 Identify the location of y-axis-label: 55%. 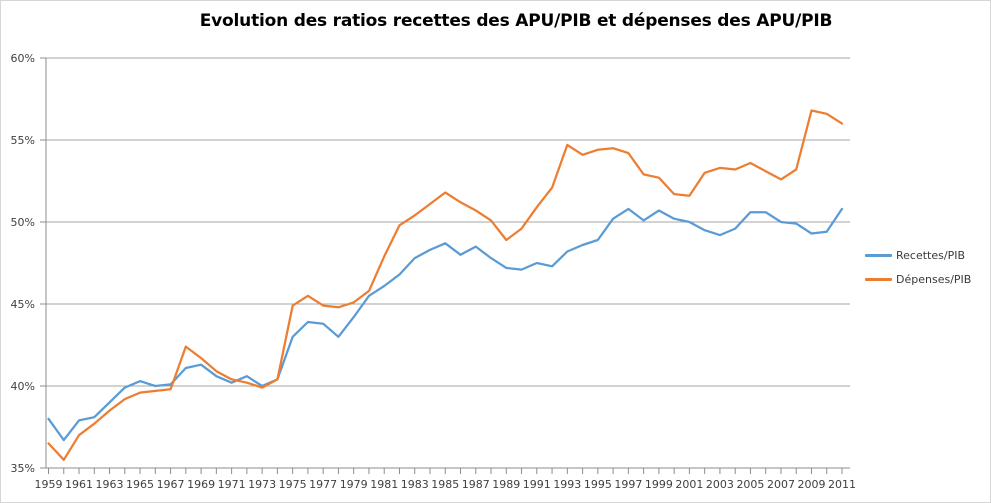
(23, 140).